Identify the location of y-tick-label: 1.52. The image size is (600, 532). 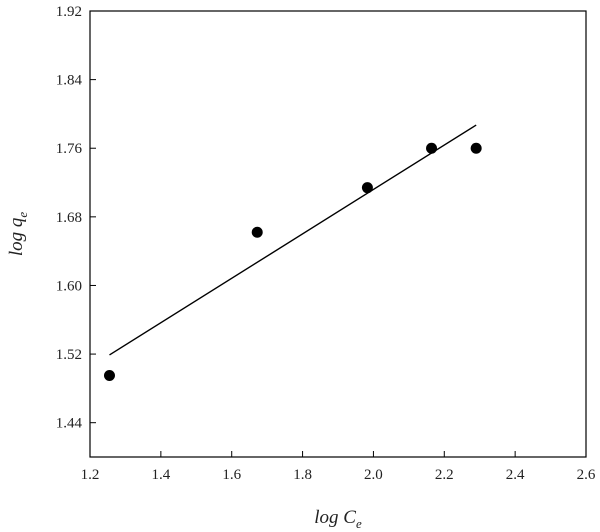
(69, 355).